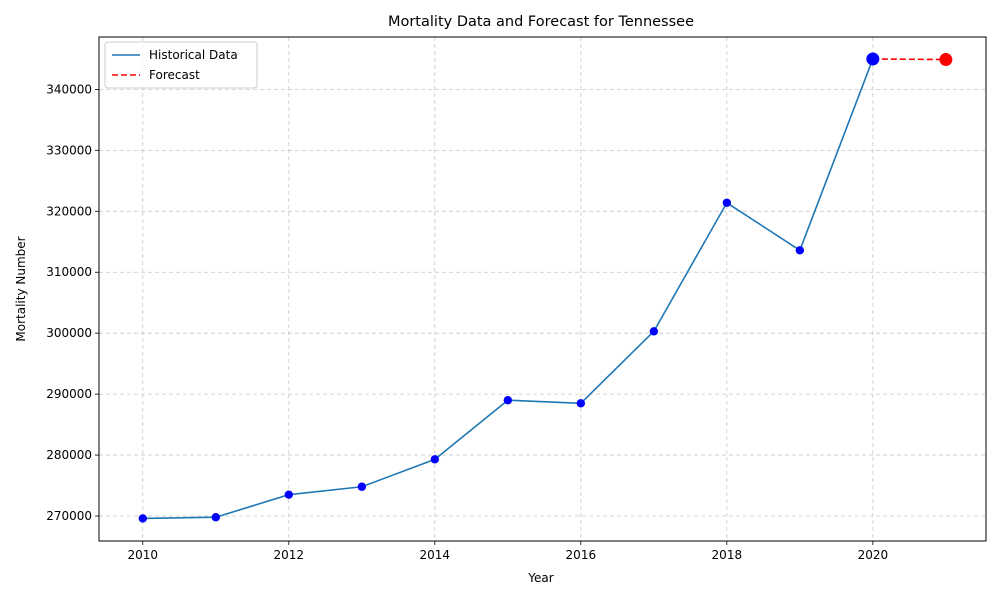  Describe the element at coordinates (69, 150) in the screenshot. I see `y-tick-label: 330000` at that location.